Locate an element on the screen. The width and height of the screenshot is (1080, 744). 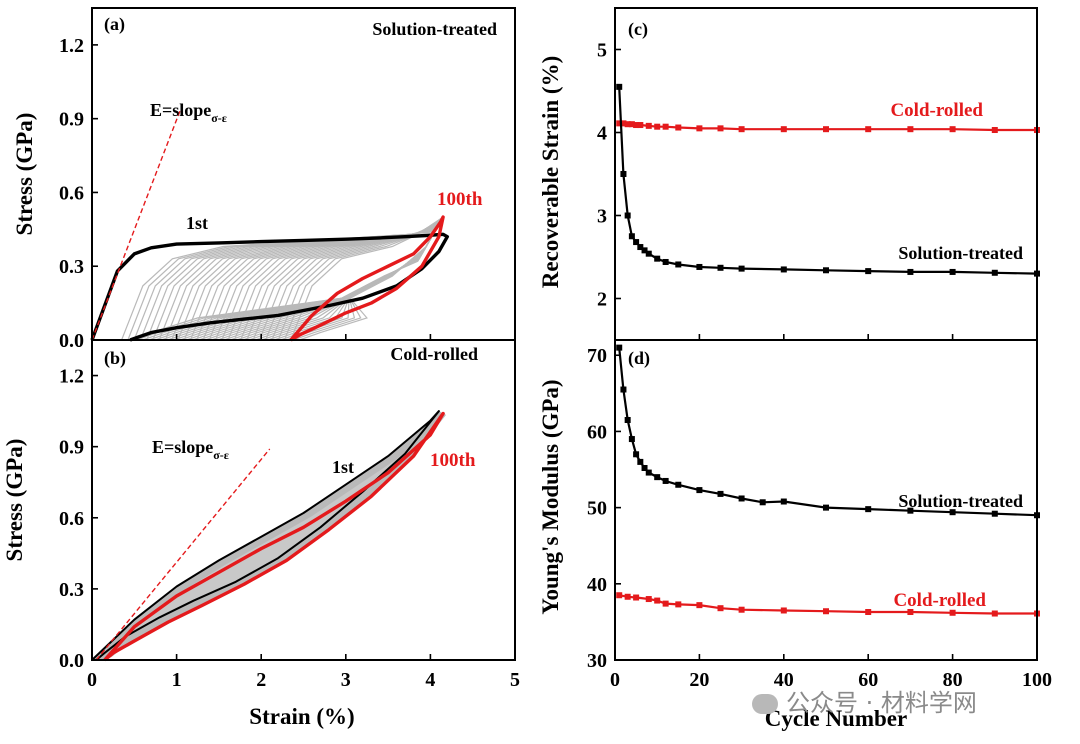
panel-a-equation-subscript: σ-ε is located at coordinates (219, 118).